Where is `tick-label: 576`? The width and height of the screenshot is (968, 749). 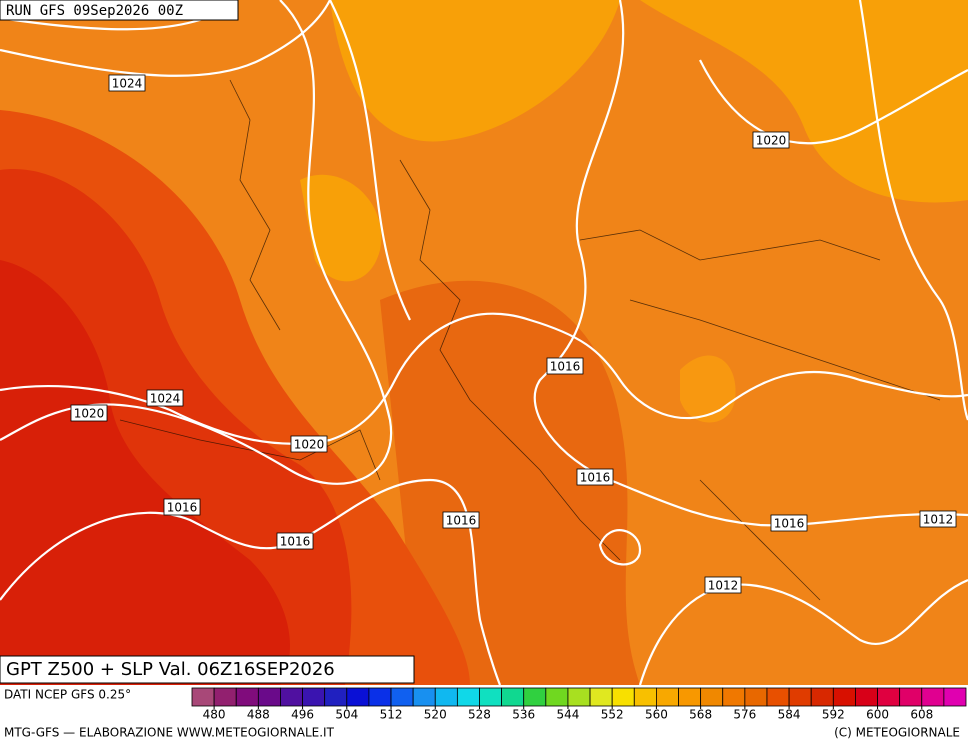 tick-label: 576 is located at coordinates (744, 715).